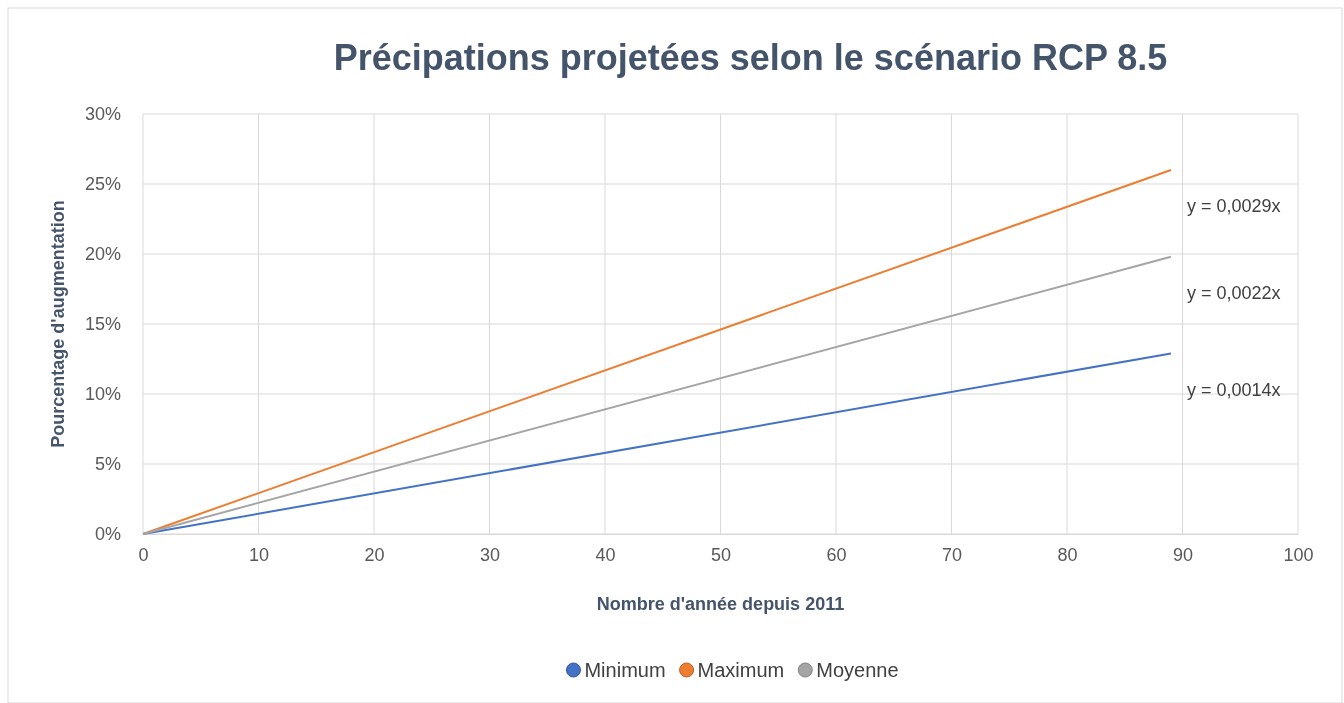 Image resolution: width=1344 pixels, height=703 pixels. I want to click on x-tick-label: 40, so click(605, 554).